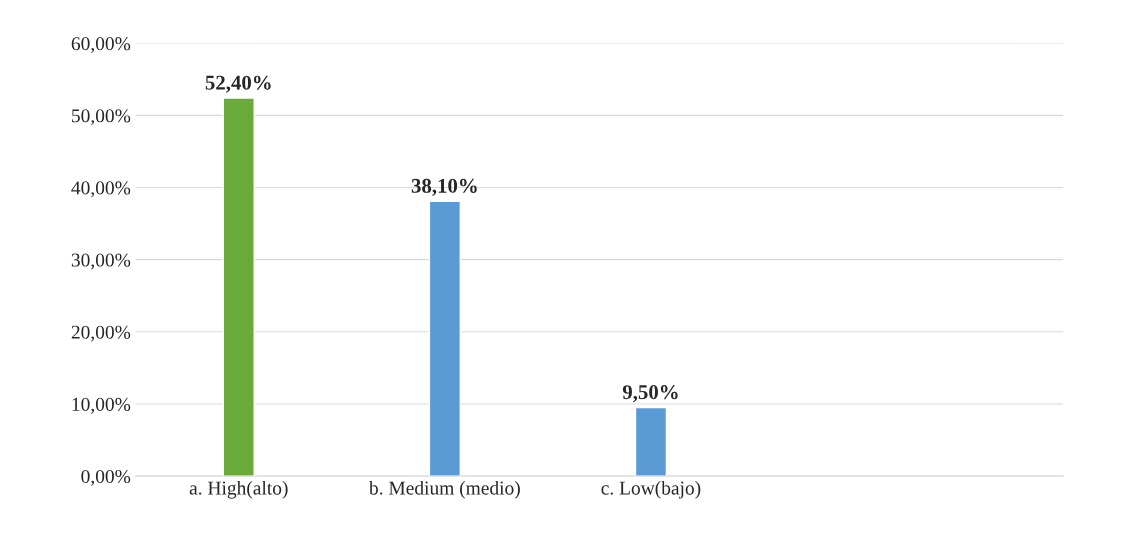  What do you see at coordinates (101, 333) in the screenshot?
I see `y-tick-label: 20,00%` at bounding box center [101, 333].